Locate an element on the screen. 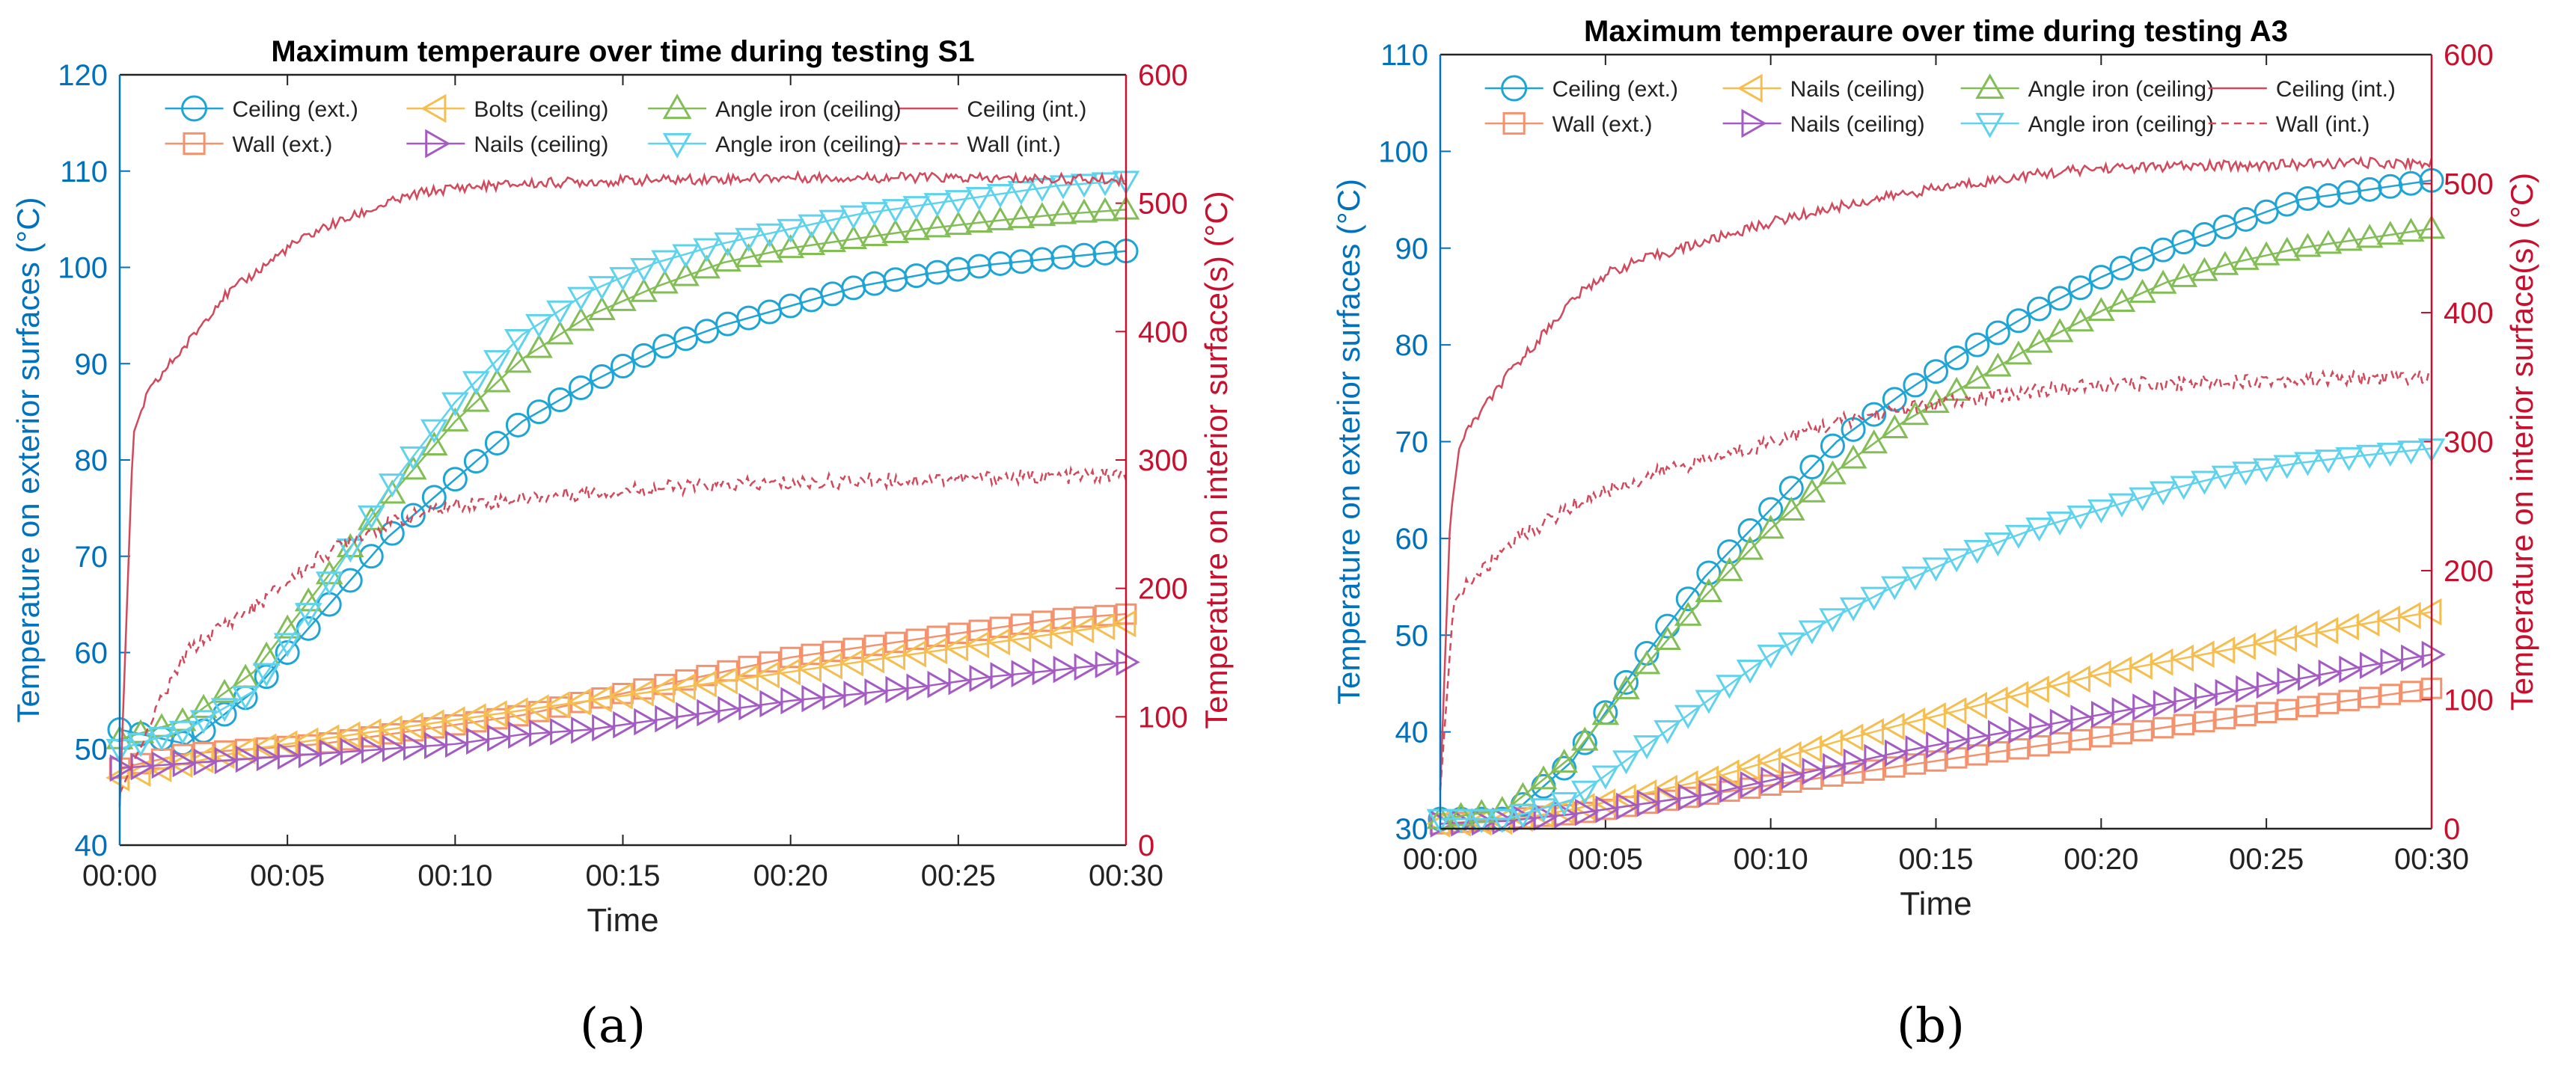 This screenshot has width=2576, height=1077. legend-label: Angle iron (ceiling) is located at coordinates (2121, 89).